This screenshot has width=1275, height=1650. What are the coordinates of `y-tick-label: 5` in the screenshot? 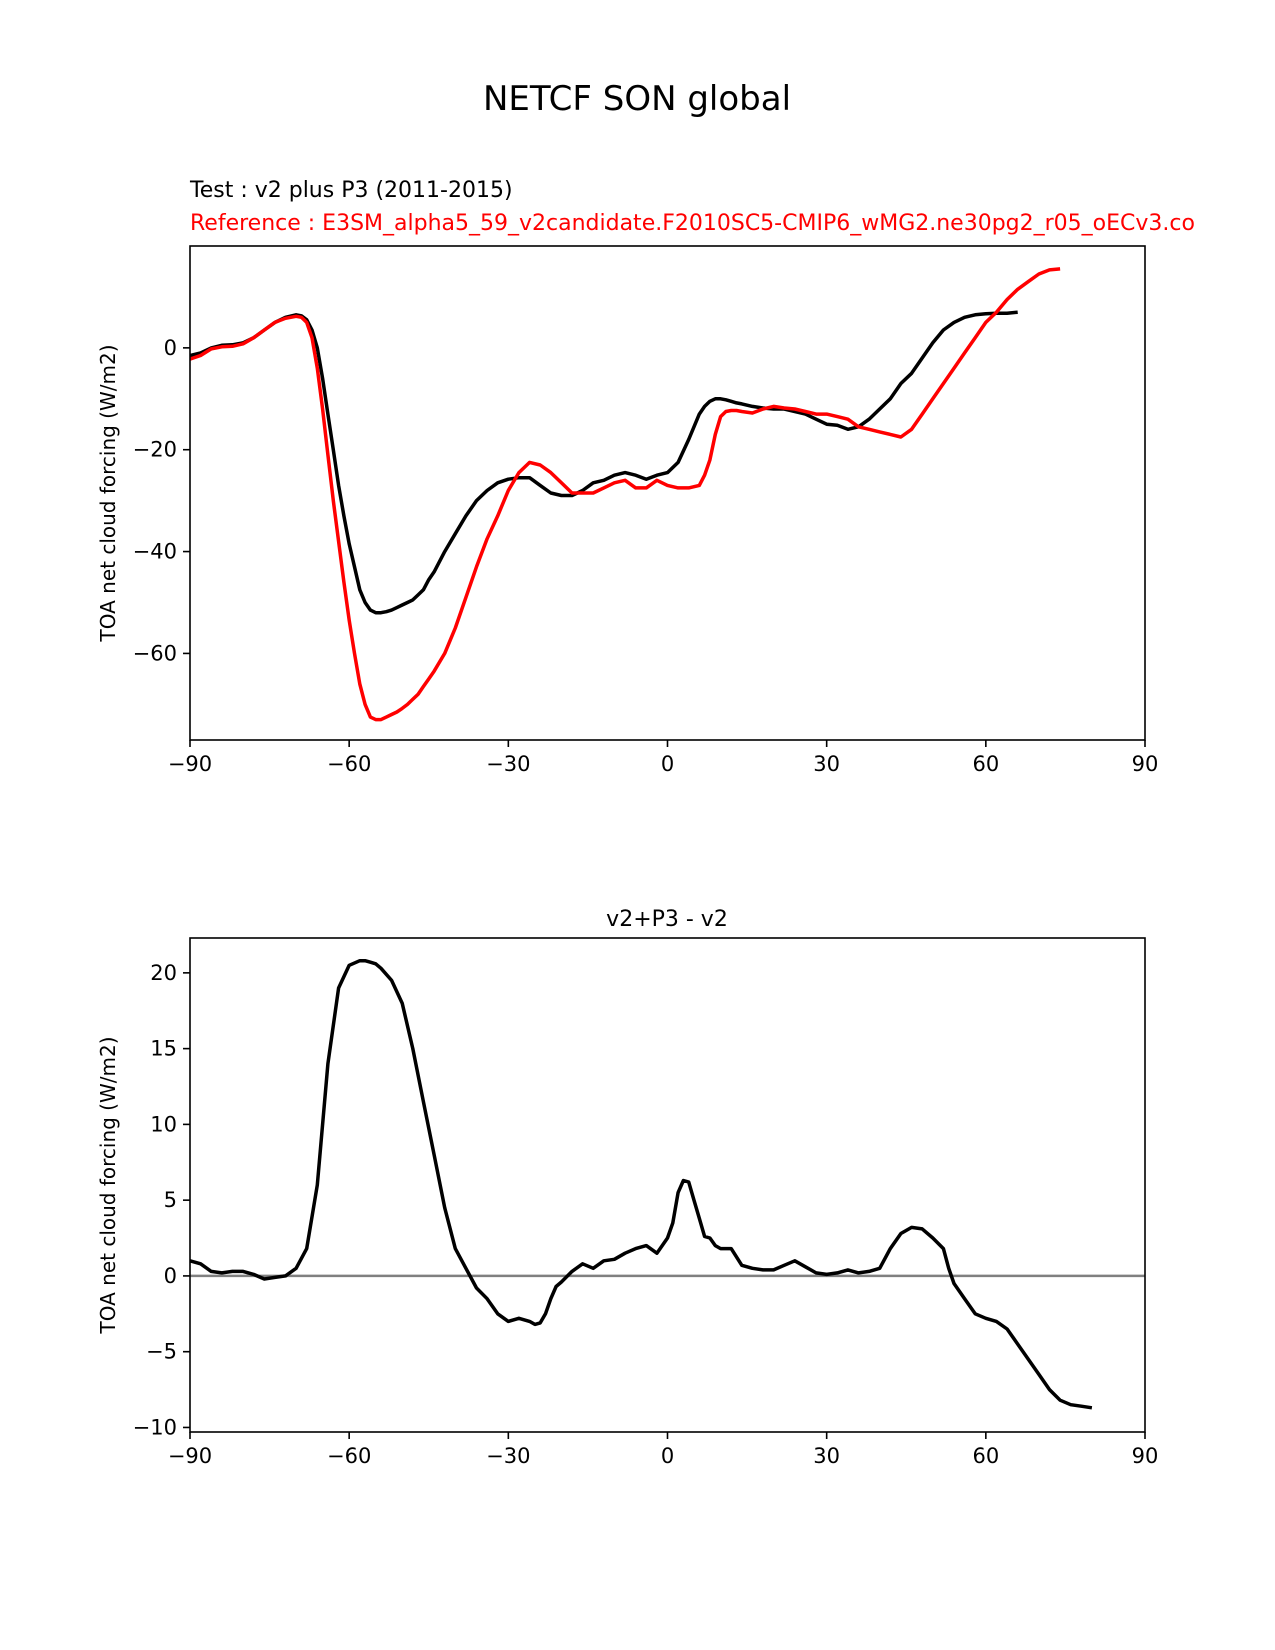 It's located at (170, 1200).